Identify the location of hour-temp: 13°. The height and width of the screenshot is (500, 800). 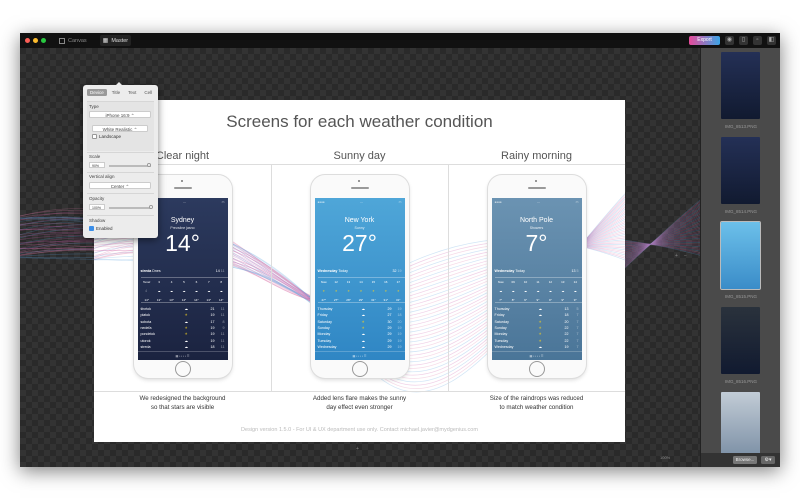
(171, 299).